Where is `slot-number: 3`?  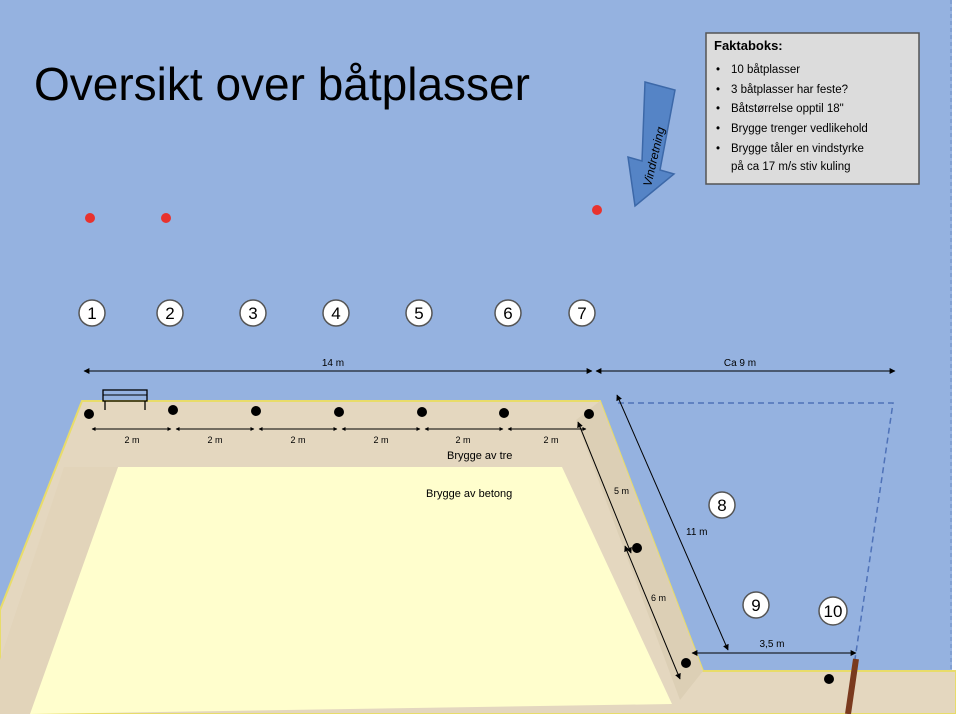 slot-number: 3 is located at coordinates (252, 313).